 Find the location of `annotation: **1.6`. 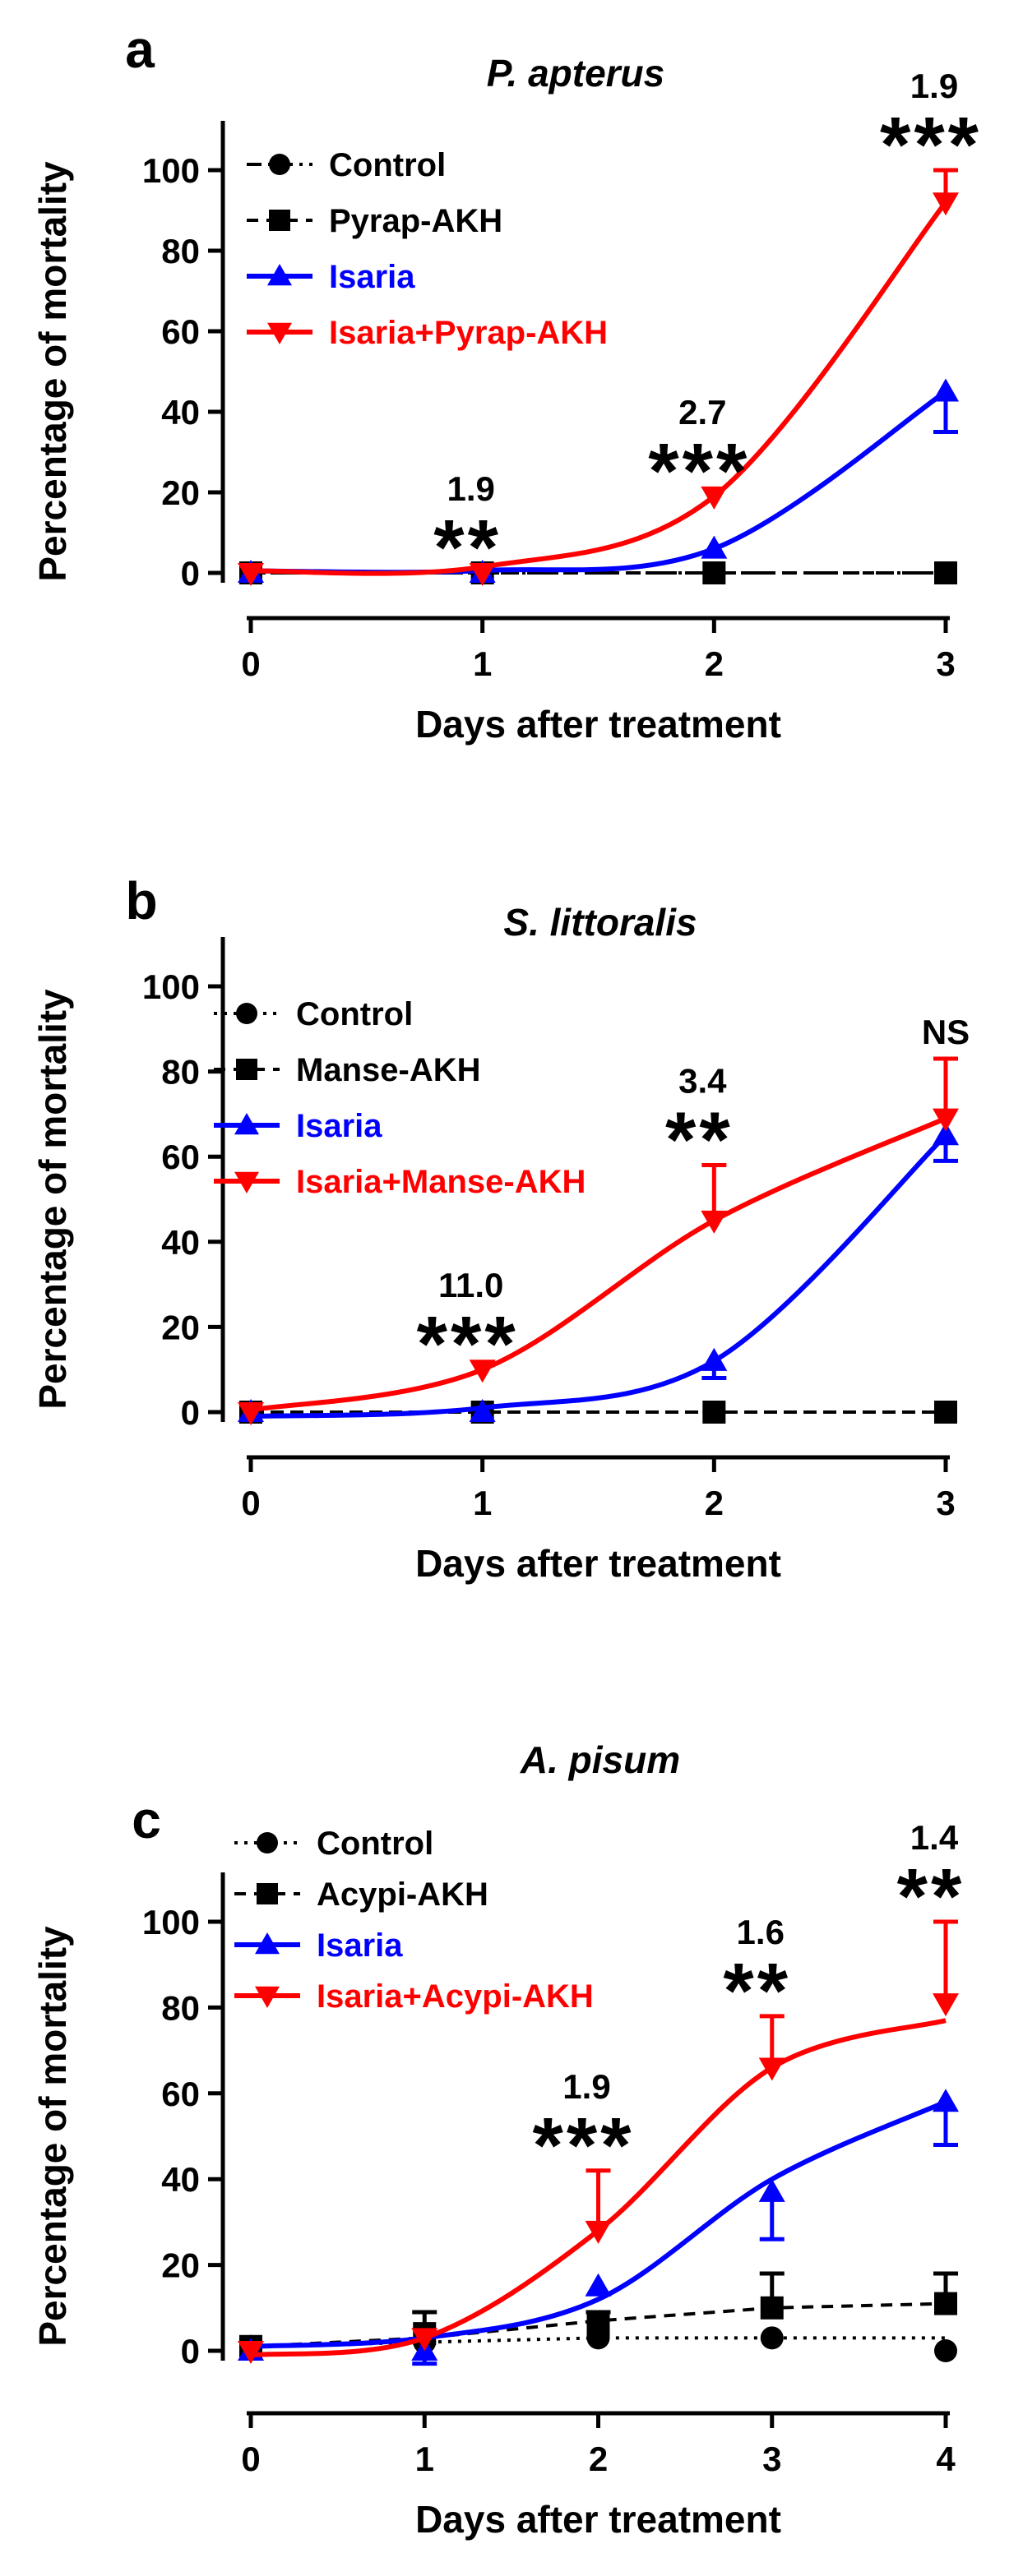

annotation: **1.6 is located at coordinates (757, 1974).